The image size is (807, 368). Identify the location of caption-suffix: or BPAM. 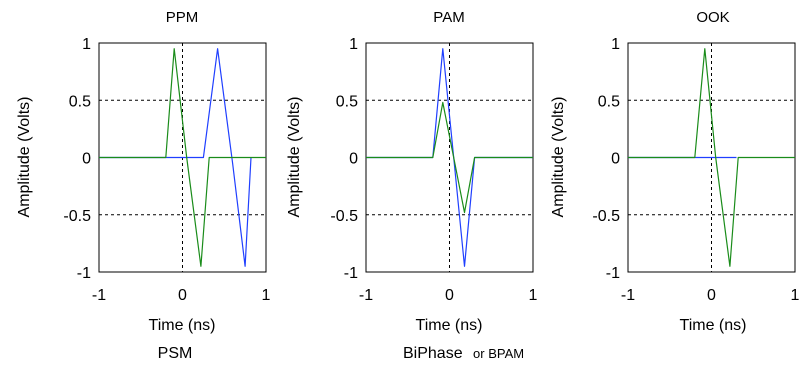
(498, 353).